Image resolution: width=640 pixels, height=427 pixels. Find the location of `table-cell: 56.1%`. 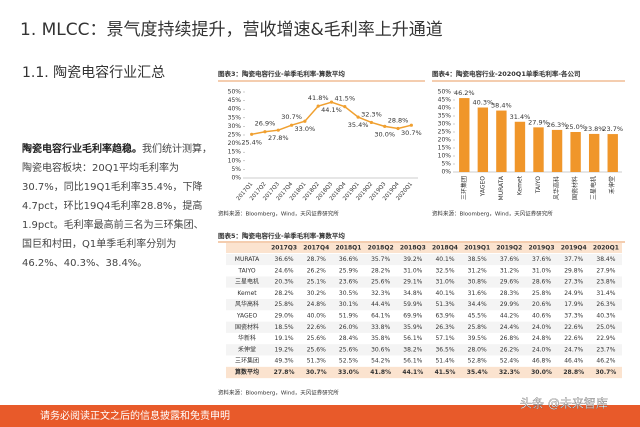

table-cell: 56.1% is located at coordinates (412, 338).